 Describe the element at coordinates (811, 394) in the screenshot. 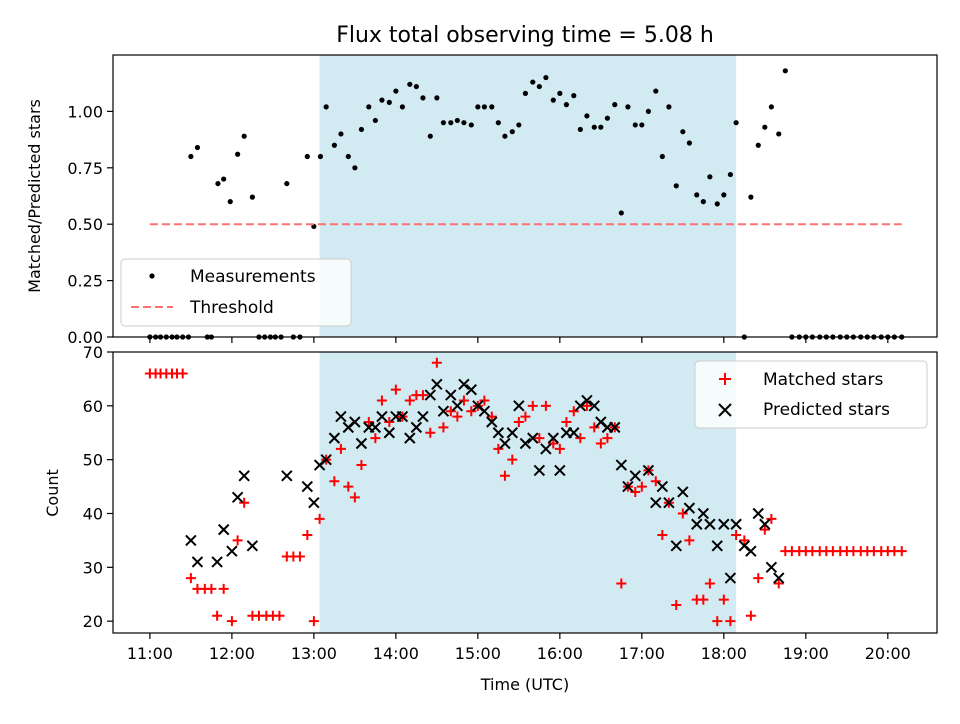

I see `bottom-legend-box` at that location.